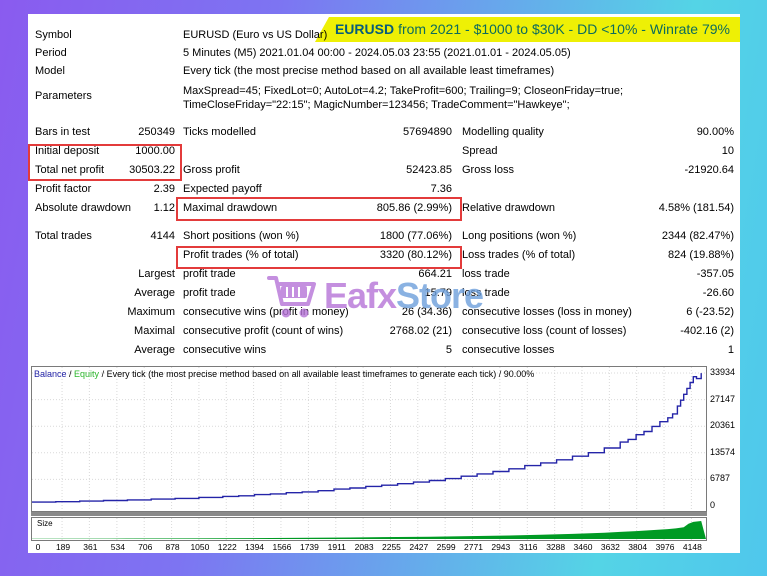 The height and width of the screenshot is (576, 767). Describe the element at coordinates (151, 312) in the screenshot. I see `stat-value: Maximum` at that location.